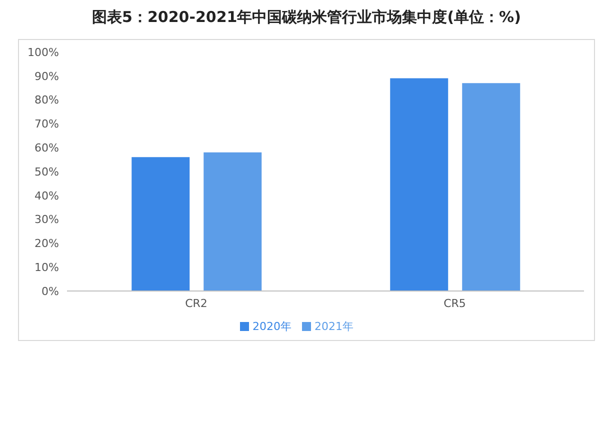 This screenshot has height=431, width=613. Describe the element at coordinates (46, 171) in the screenshot. I see `y-tick-label: 50%` at that location.